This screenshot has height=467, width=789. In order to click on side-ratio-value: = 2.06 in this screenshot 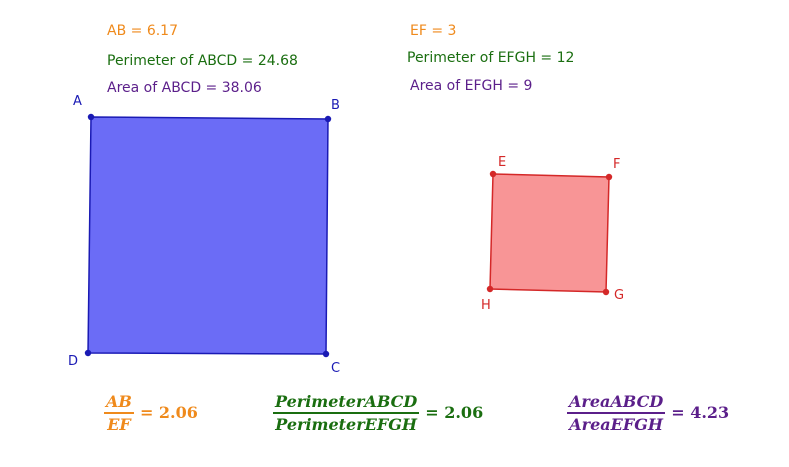, I will do `click(168, 413)`.